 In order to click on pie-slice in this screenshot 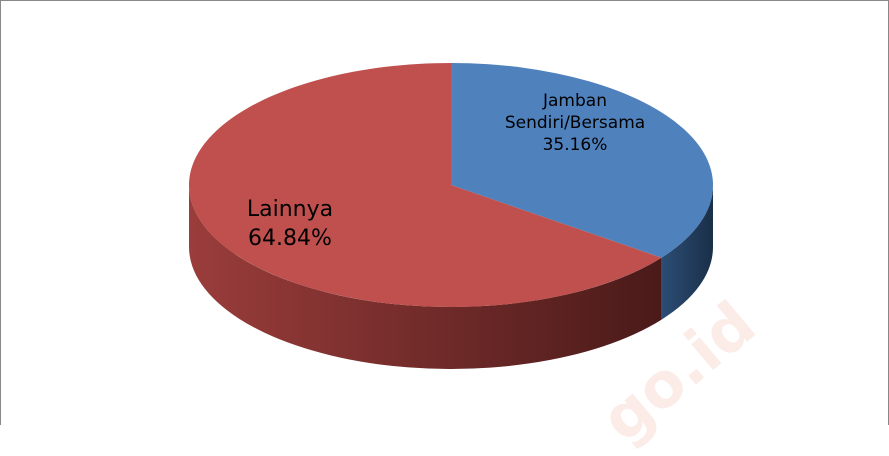, I will do `click(582, 160)`.